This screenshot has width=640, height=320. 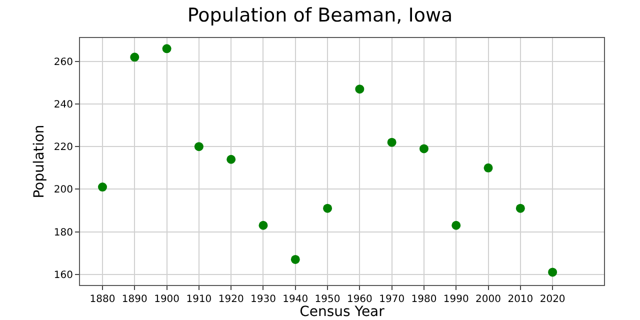 I want to click on x-tick-label: 1970, so click(x=392, y=299).